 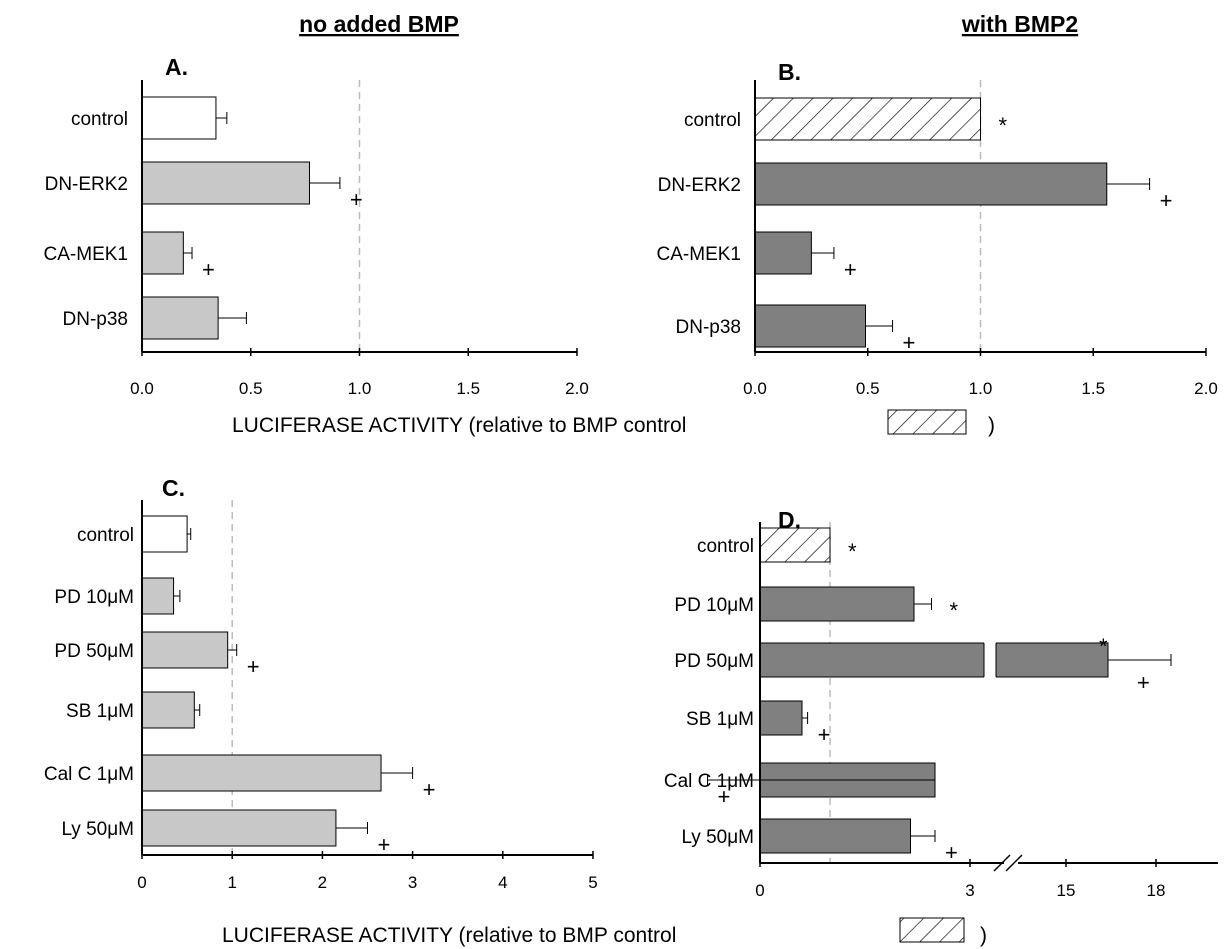 I want to click on x-axis-label-top-swatch, so click(x=927, y=422).